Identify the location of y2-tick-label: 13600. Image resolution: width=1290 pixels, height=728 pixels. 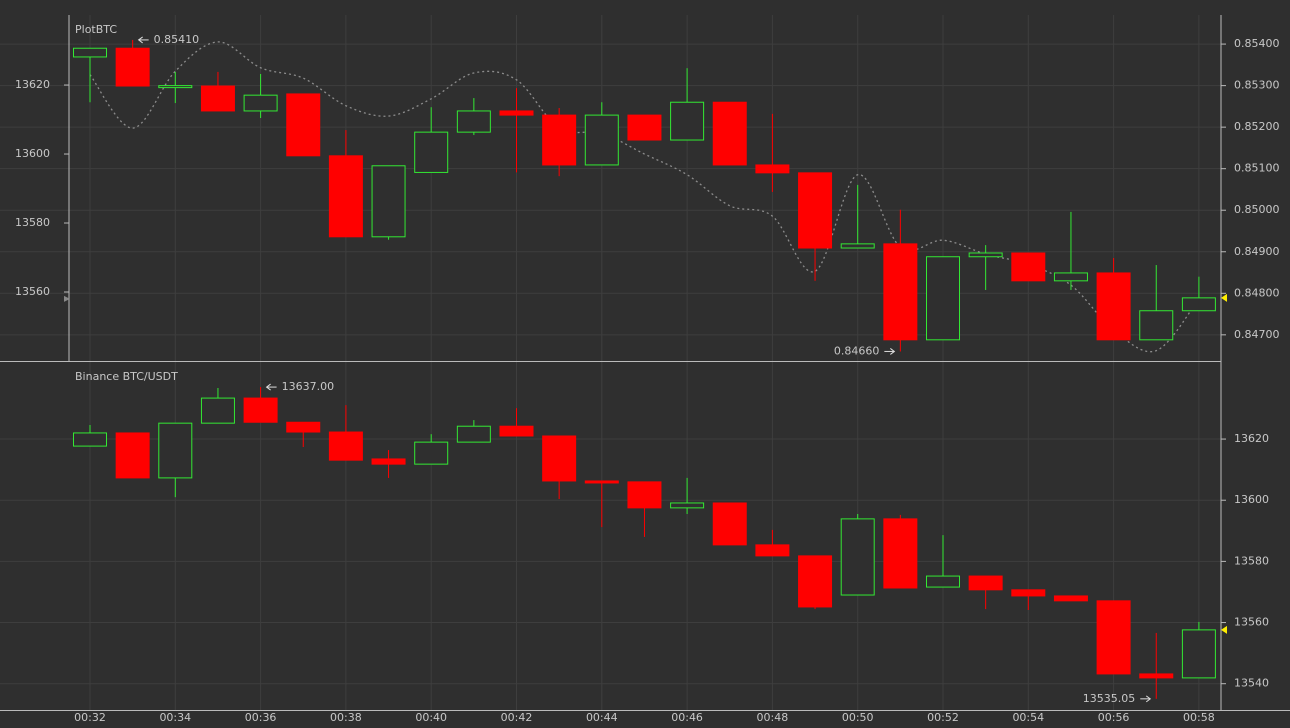
(1251, 499).